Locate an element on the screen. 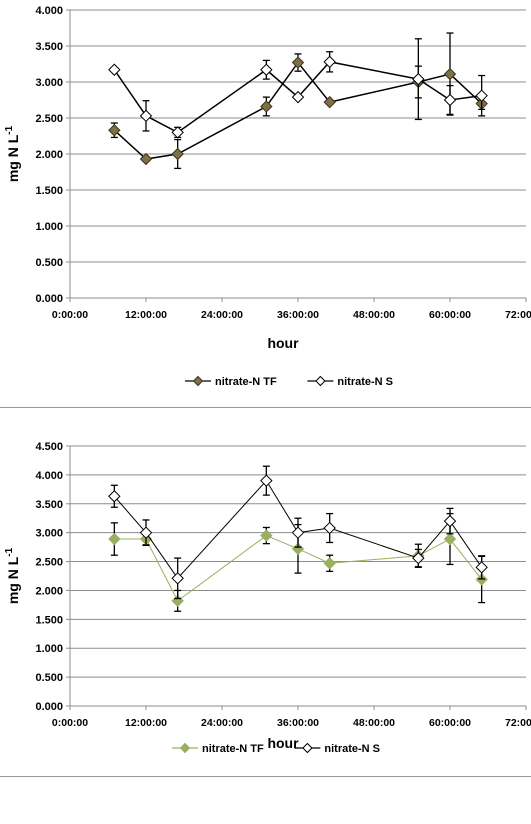 The height and width of the screenshot is (824, 531). series-line is located at coordinates (298, 110).